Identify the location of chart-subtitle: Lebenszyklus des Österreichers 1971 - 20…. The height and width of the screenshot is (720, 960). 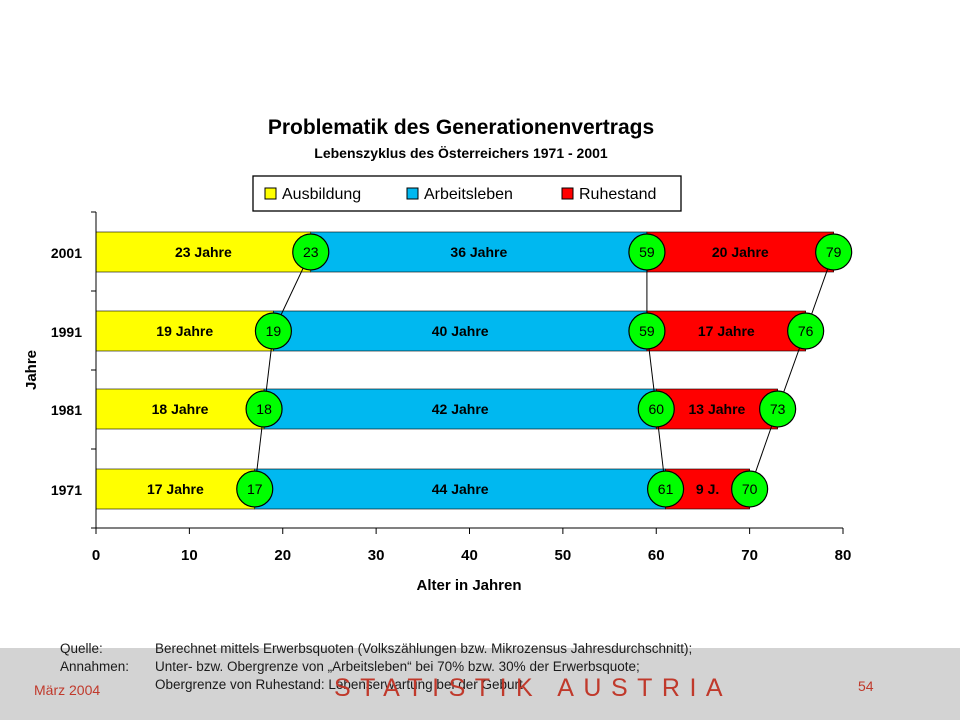
(461, 153).